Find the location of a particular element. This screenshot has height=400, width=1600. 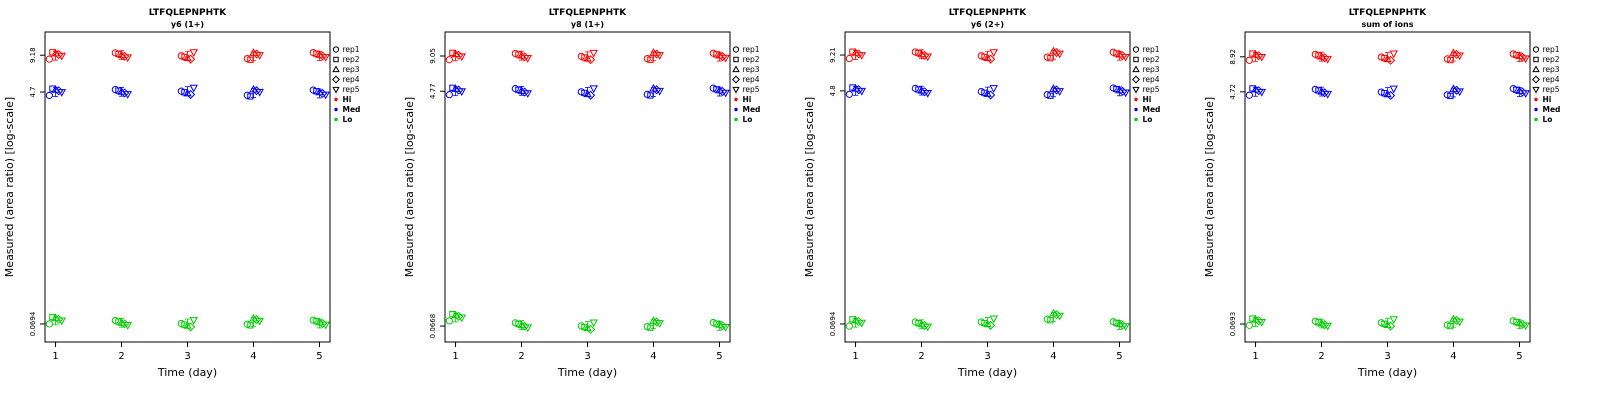

chart-subtitle: sum of ions is located at coordinates (1387, 24).